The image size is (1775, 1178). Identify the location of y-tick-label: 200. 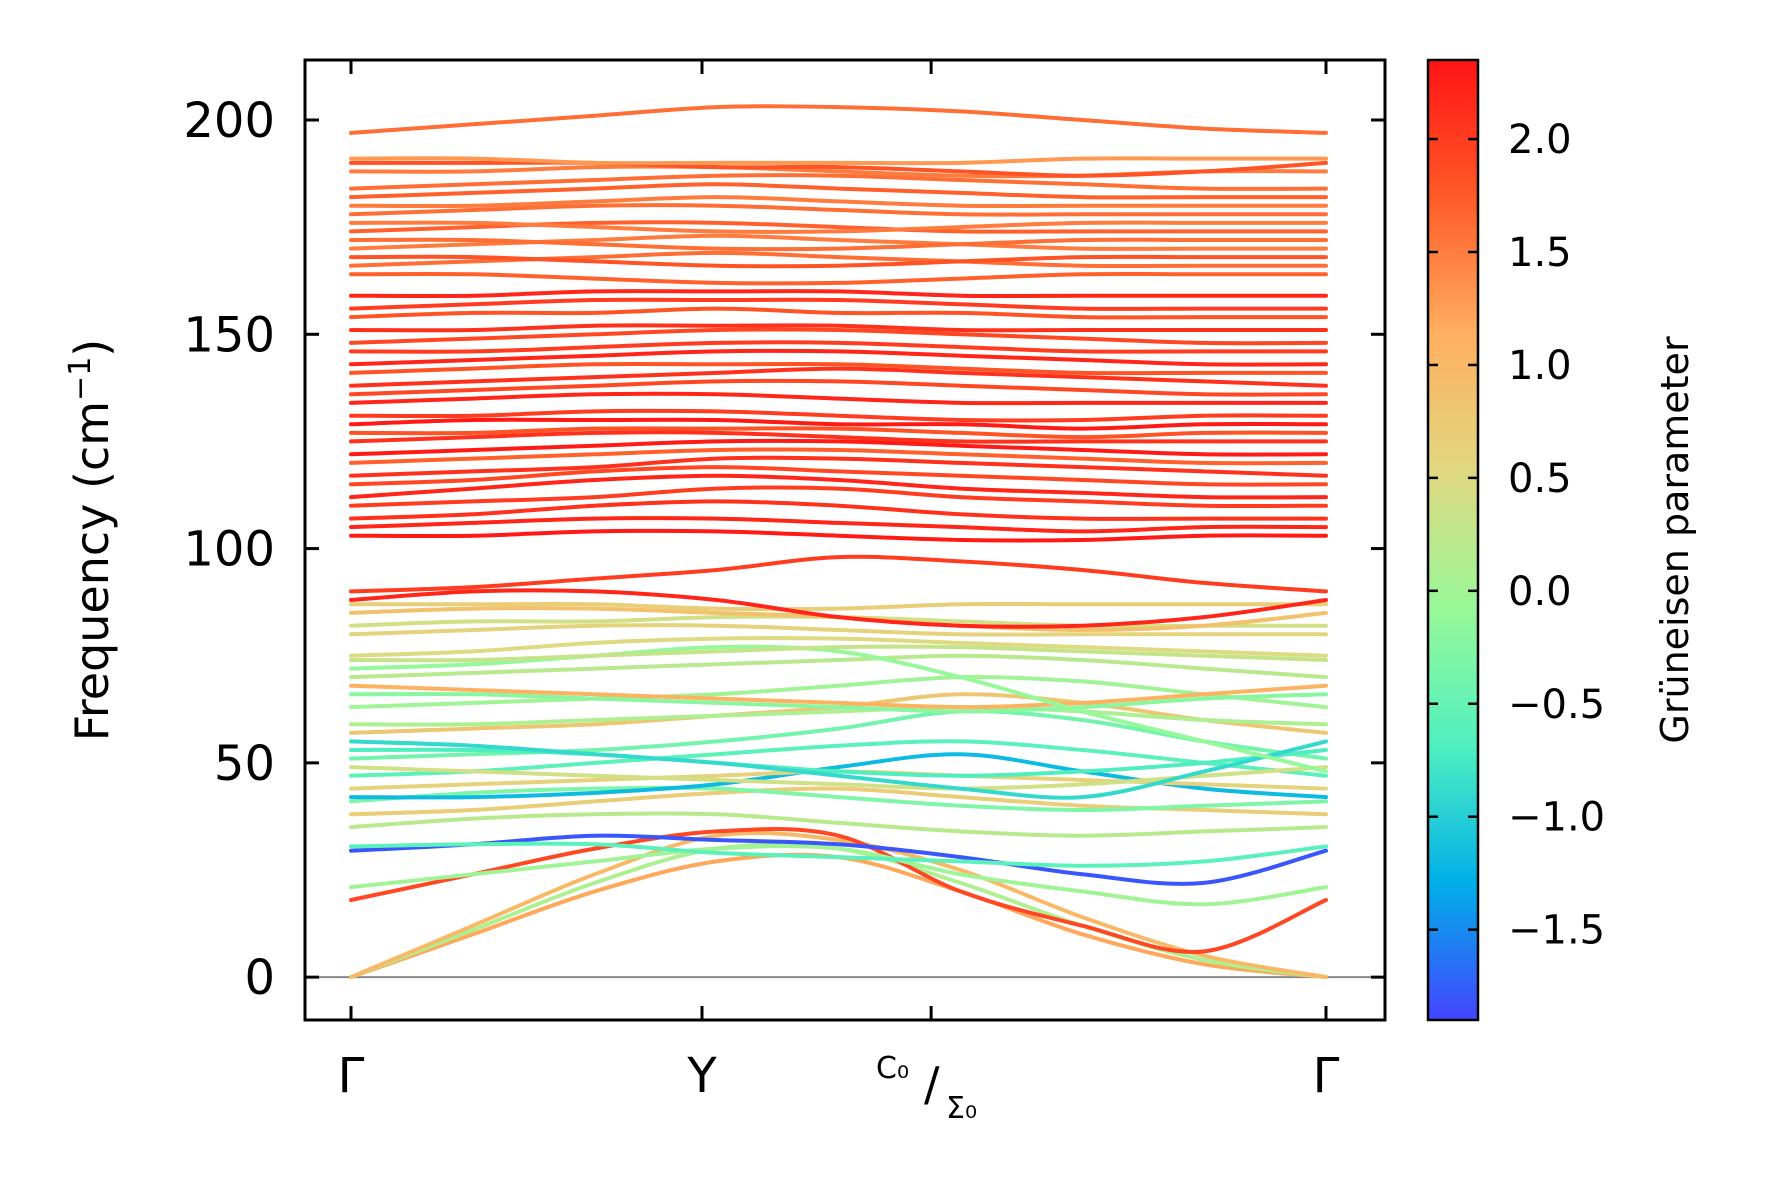
(229, 121).